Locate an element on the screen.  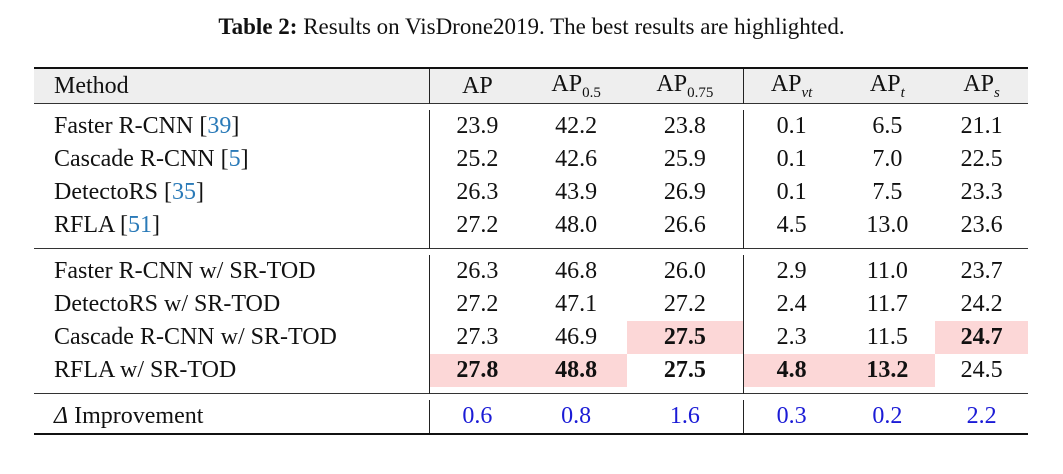
header-aps-sub: s is located at coordinates (997, 92).